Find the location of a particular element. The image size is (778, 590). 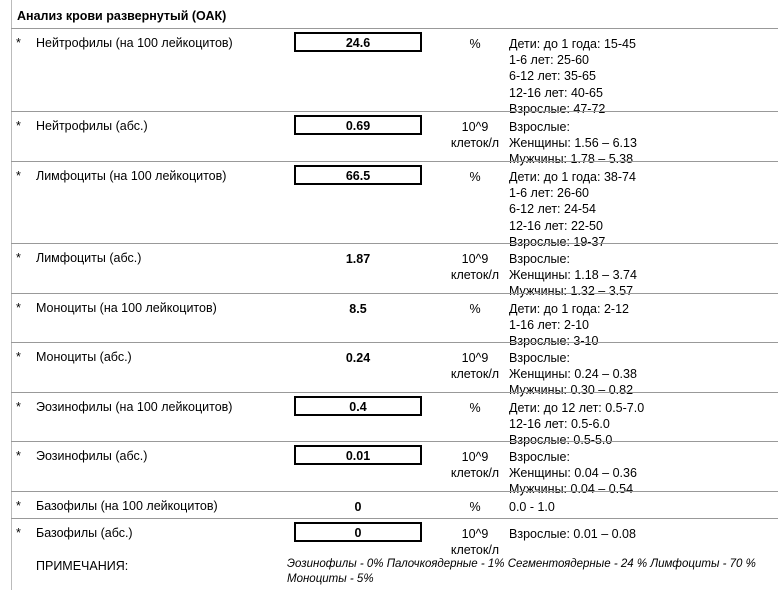

reference-line: Женщины: 0.04 – 0.36 is located at coordinates (573, 473).